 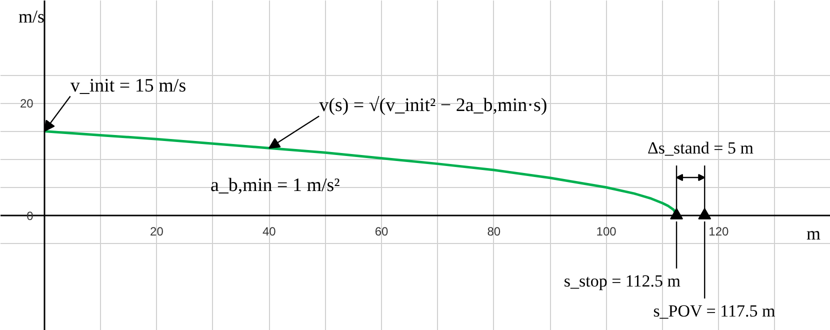 What do you see at coordinates (606, 231) in the screenshot?
I see `x-tick-label: 100` at bounding box center [606, 231].